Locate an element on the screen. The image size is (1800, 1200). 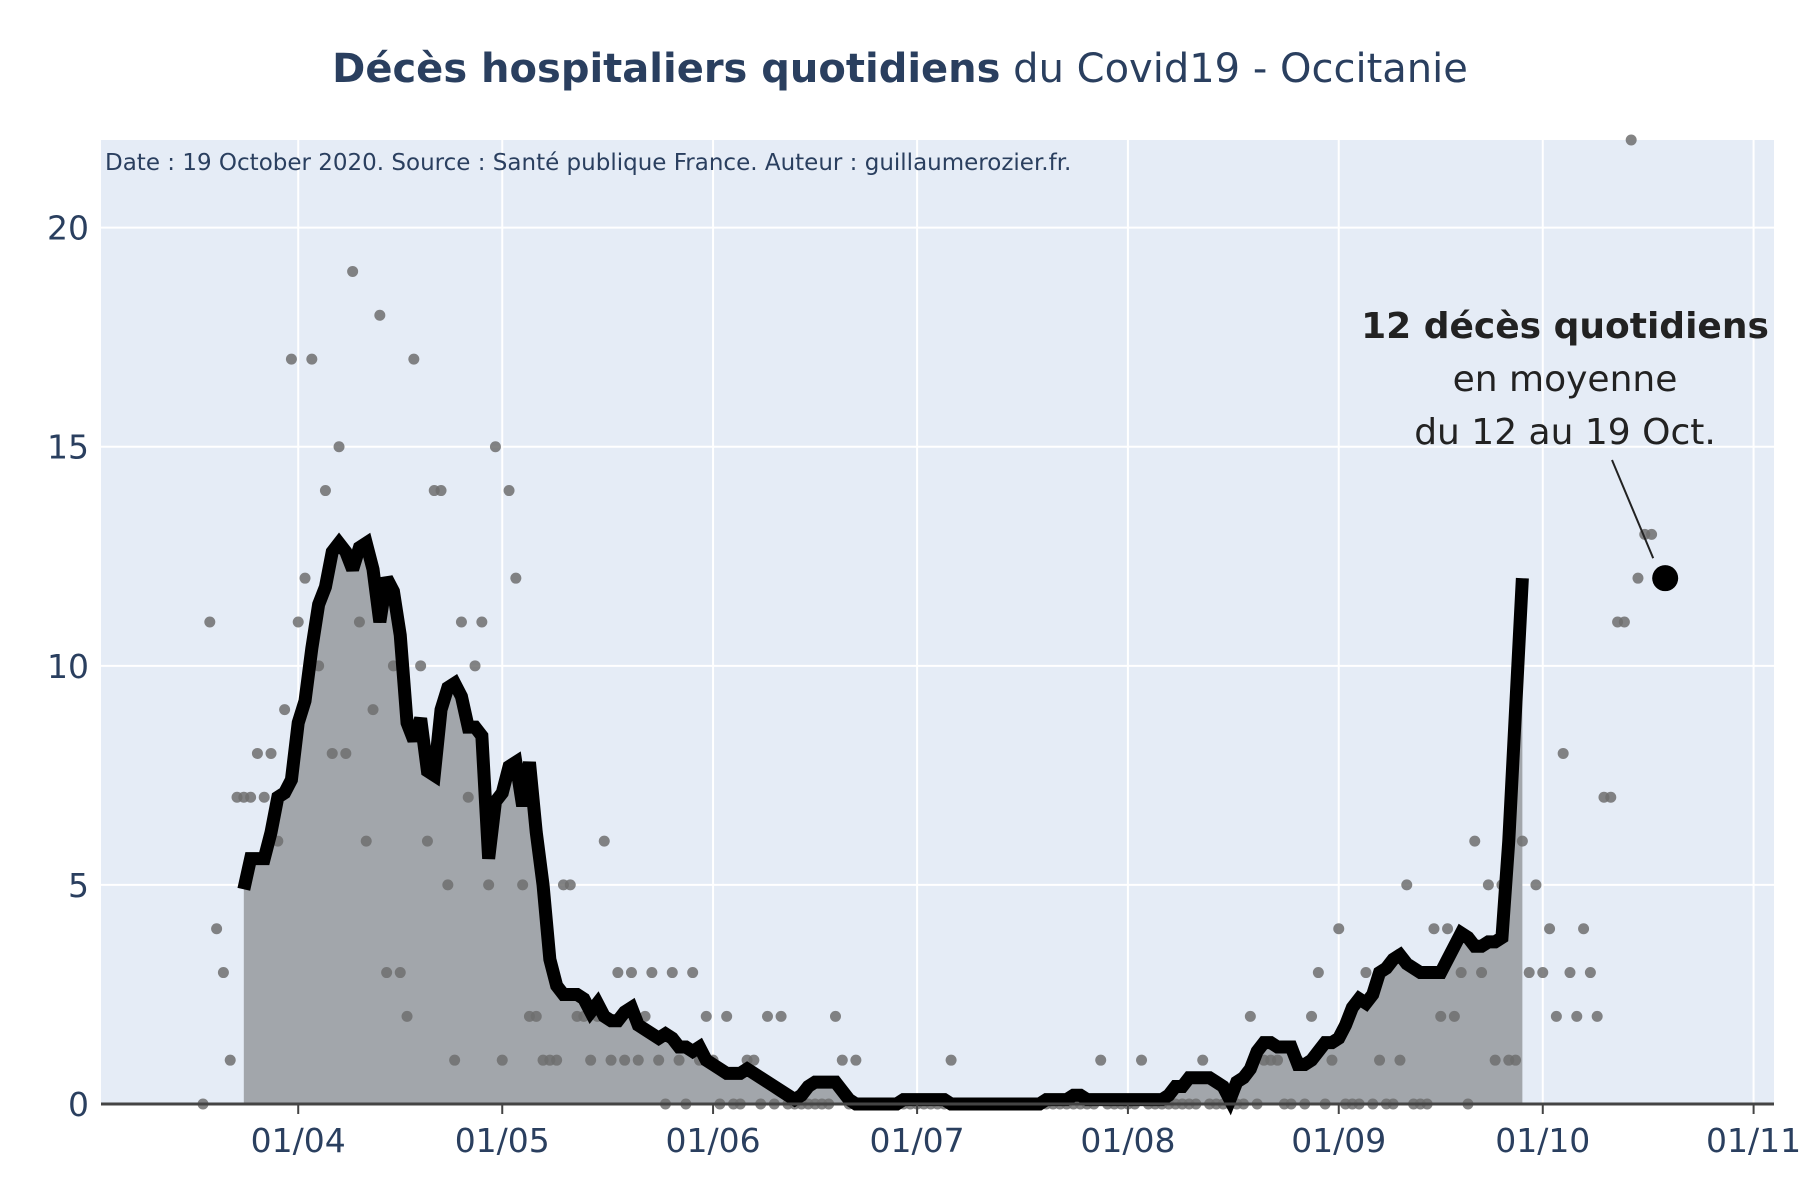
annotation-marker is located at coordinates (1665, 578).